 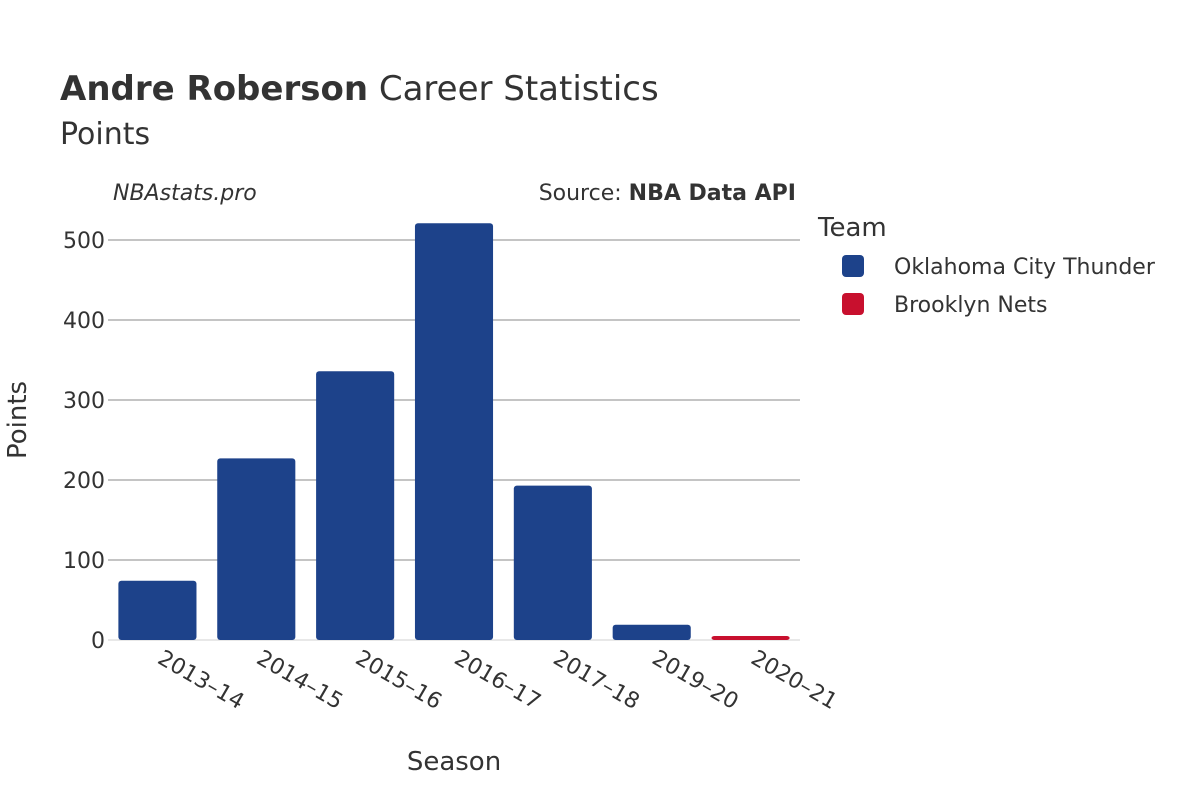 What do you see at coordinates (98, 641) in the screenshot?
I see `y-tick-label: 0` at bounding box center [98, 641].